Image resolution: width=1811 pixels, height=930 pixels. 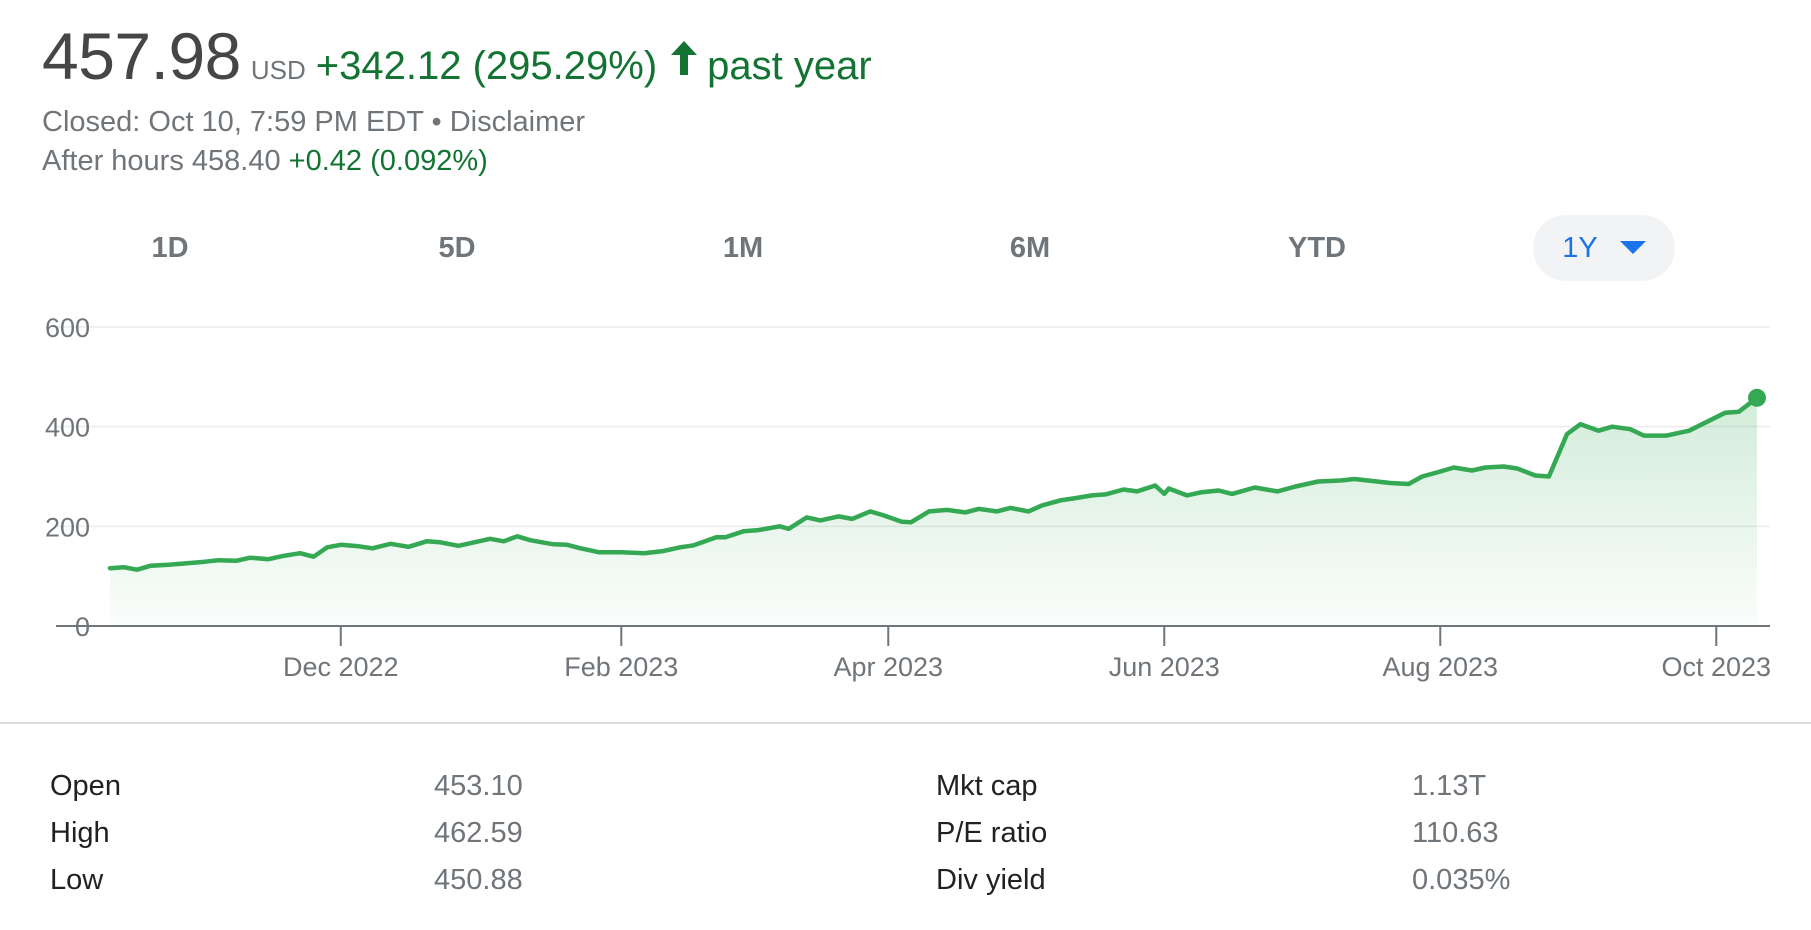 I want to click on stat-value-open: 453.10, so click(x=478, y=786).